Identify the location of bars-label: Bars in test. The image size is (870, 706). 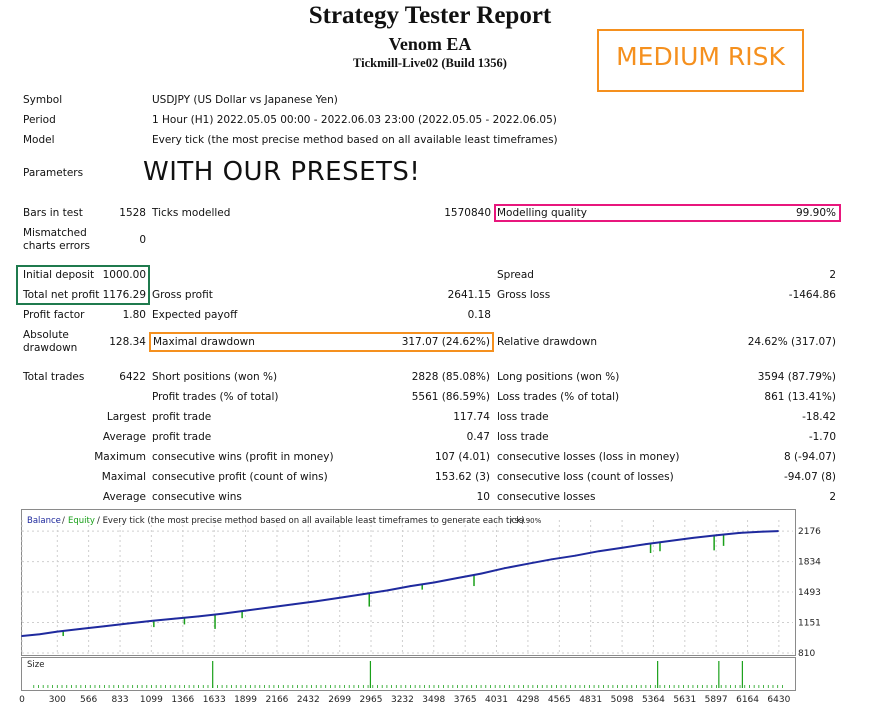
(53, 213).